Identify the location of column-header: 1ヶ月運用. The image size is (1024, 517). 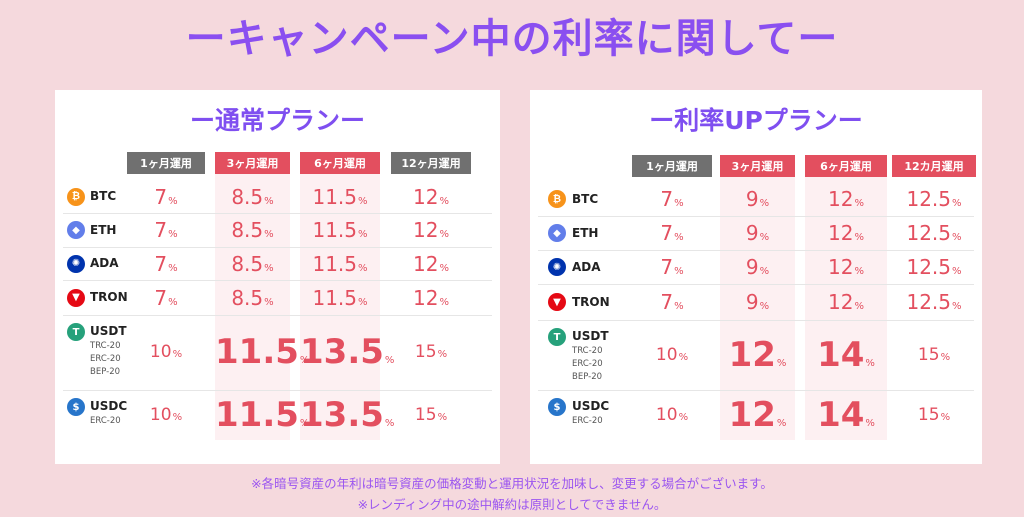
(672, 166).